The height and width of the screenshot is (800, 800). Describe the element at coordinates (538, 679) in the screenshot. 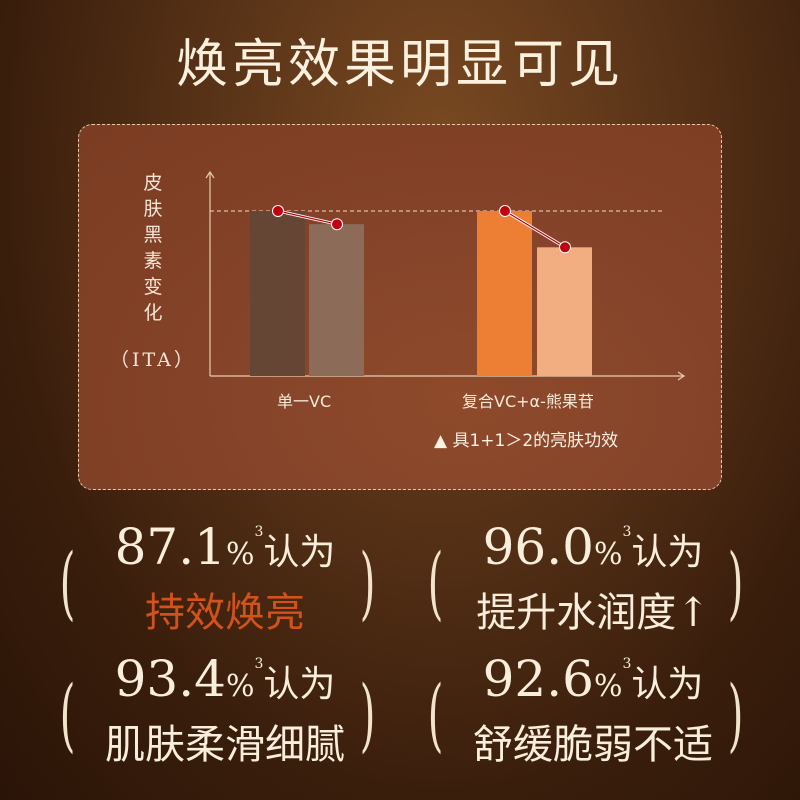

I see `stat-value: 92.6` at that location.